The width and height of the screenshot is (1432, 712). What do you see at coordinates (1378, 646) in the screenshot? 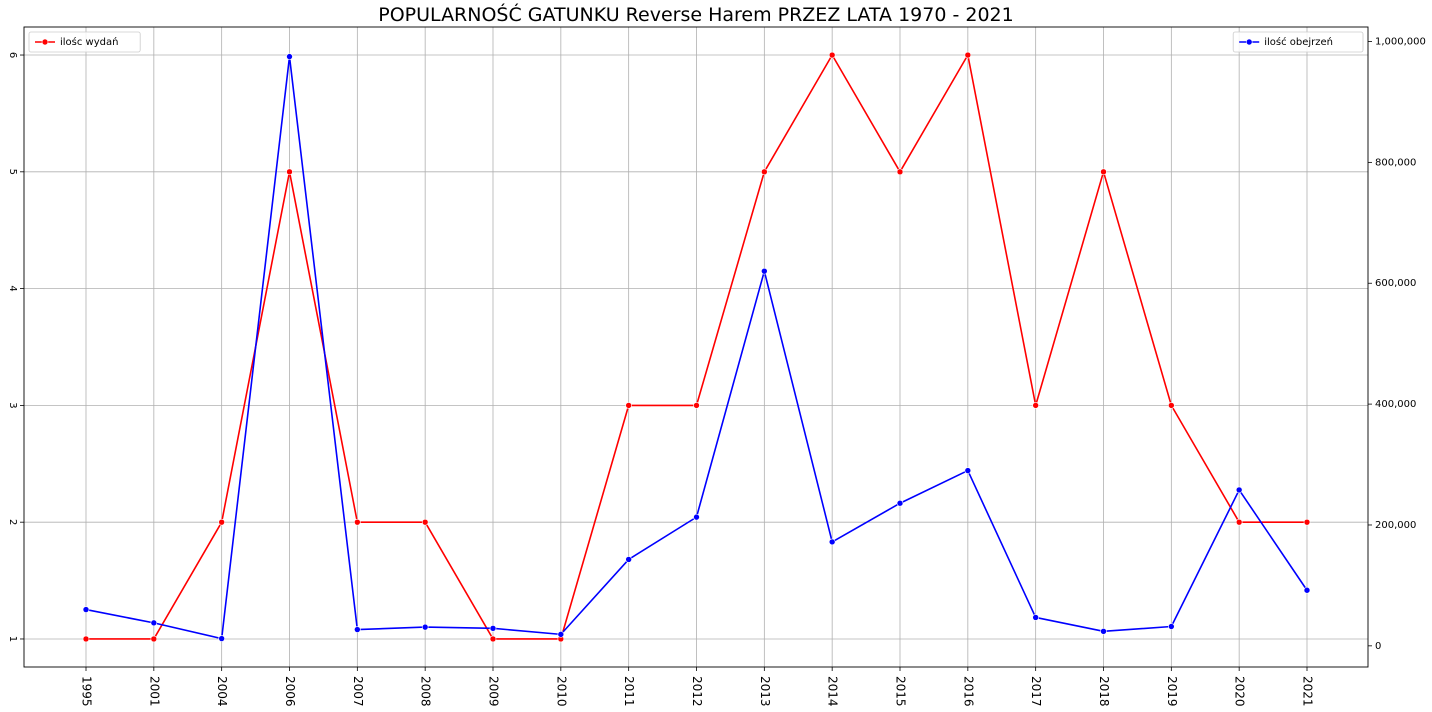
I see `right-y-tick-label: 0` at bounding box center [1378, 646].